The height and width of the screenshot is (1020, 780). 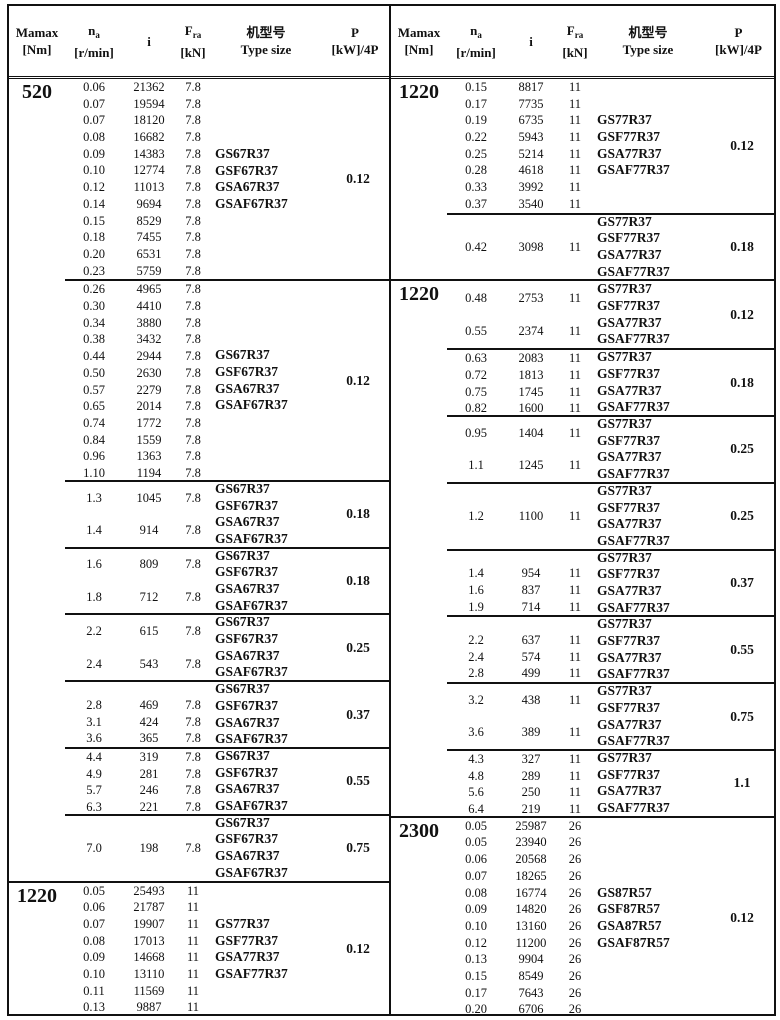 I want to click on table-row: 0.08 16774 26, so click(x=520, y=893).